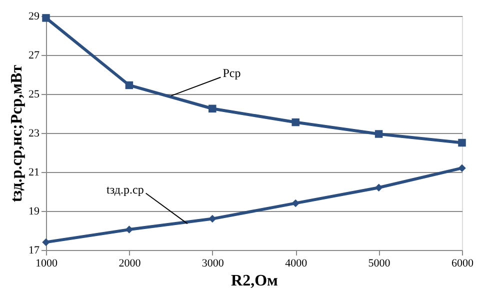 Image resolution: width=487 pixels, height=294 pixels. I want to click on x-tick-label: 2000, so click(130, 264).